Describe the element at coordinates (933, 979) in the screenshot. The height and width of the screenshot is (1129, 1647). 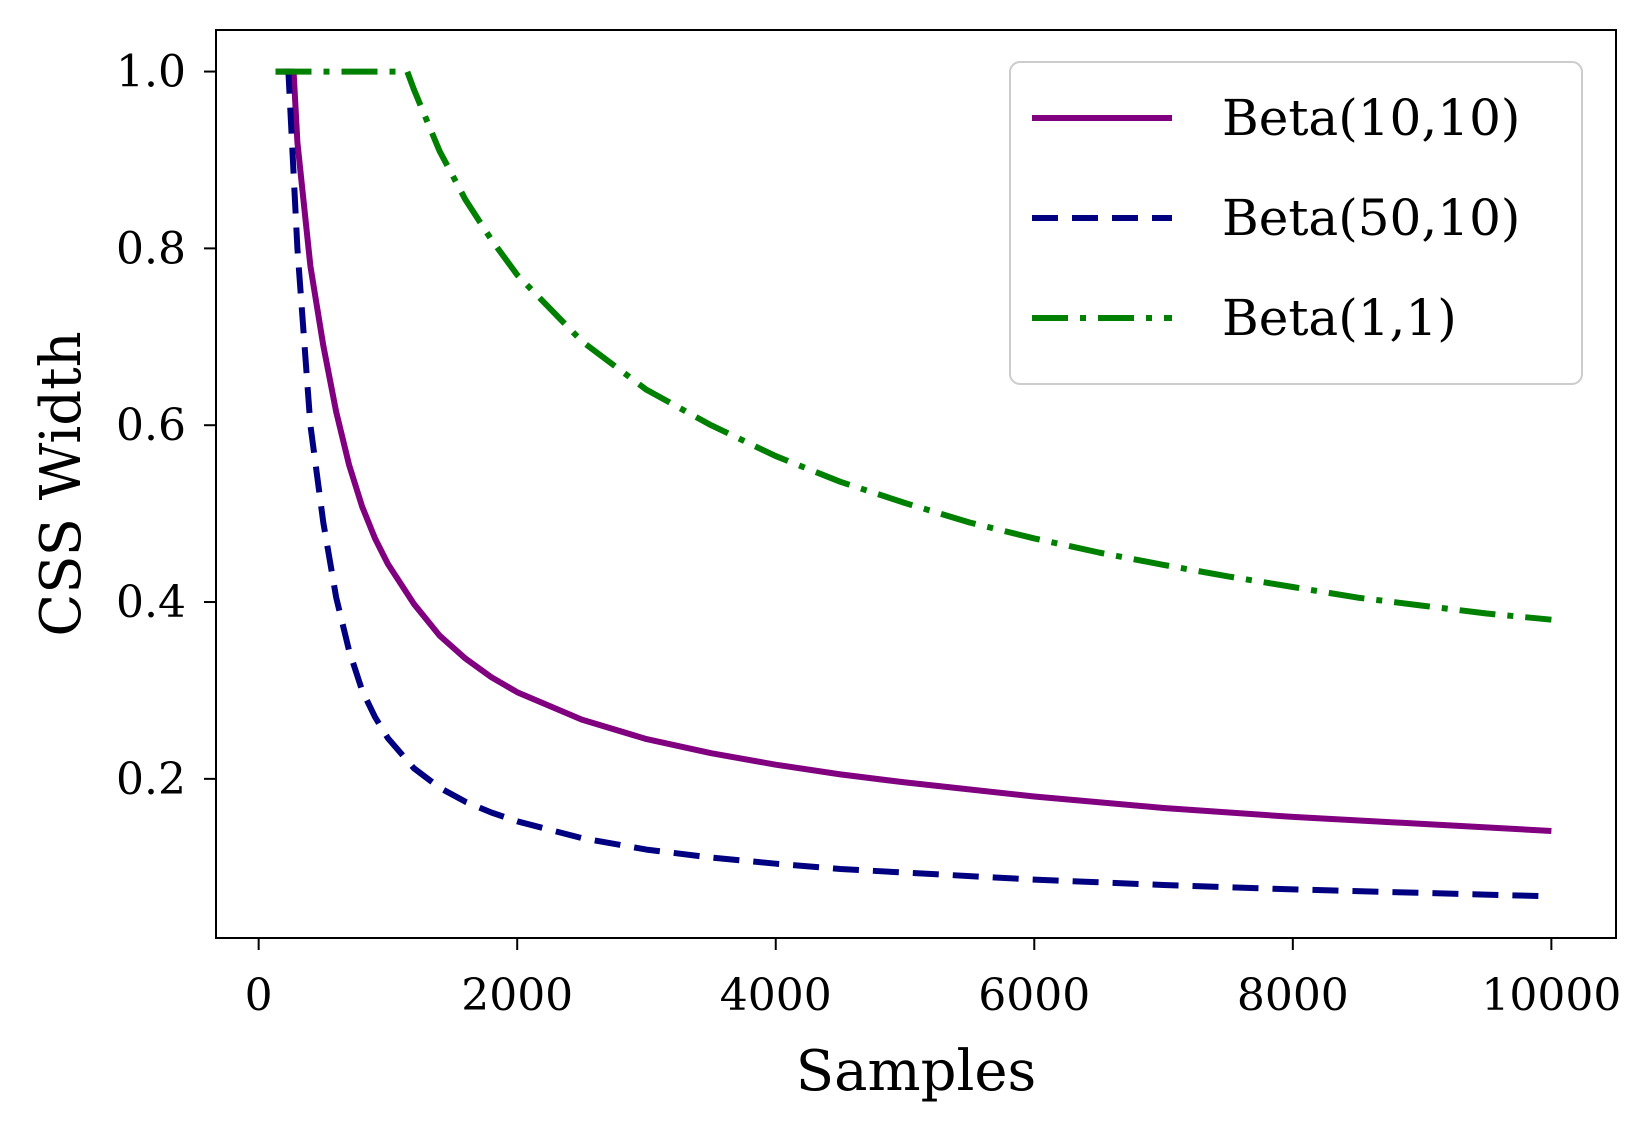
I see `x-axis: 0 2000 4000 6000 8000 10000` at that location.